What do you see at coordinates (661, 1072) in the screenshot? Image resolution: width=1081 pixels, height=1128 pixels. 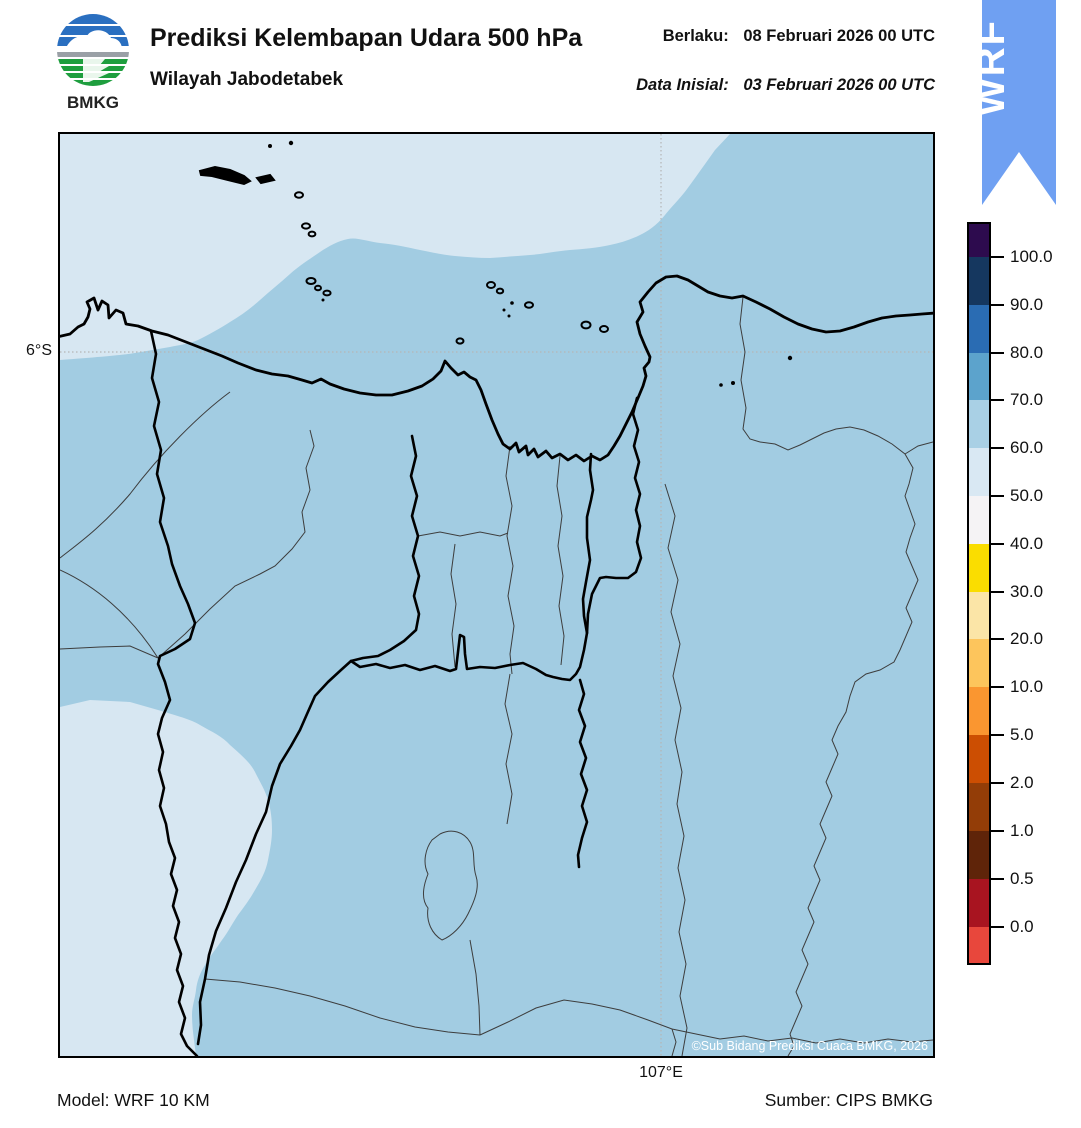 I see `lon-tick-label: 107°E` at bounding box center [661, 1072].